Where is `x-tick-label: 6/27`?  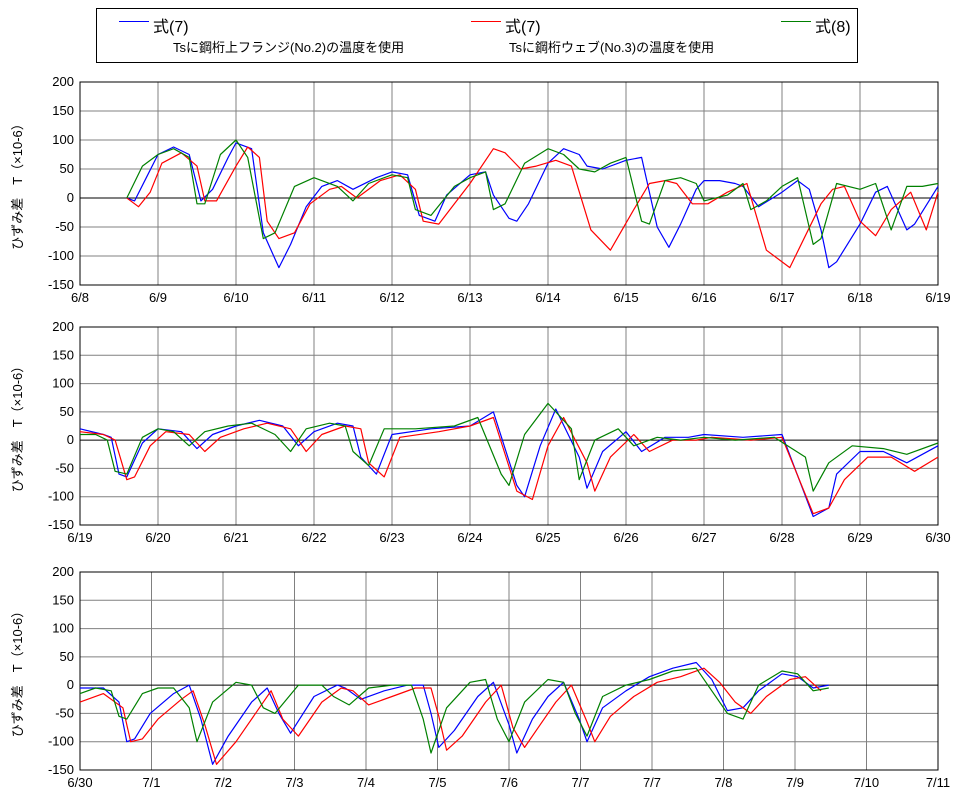 x-tick-label: 6/27 is located at coordinates (703, 537).